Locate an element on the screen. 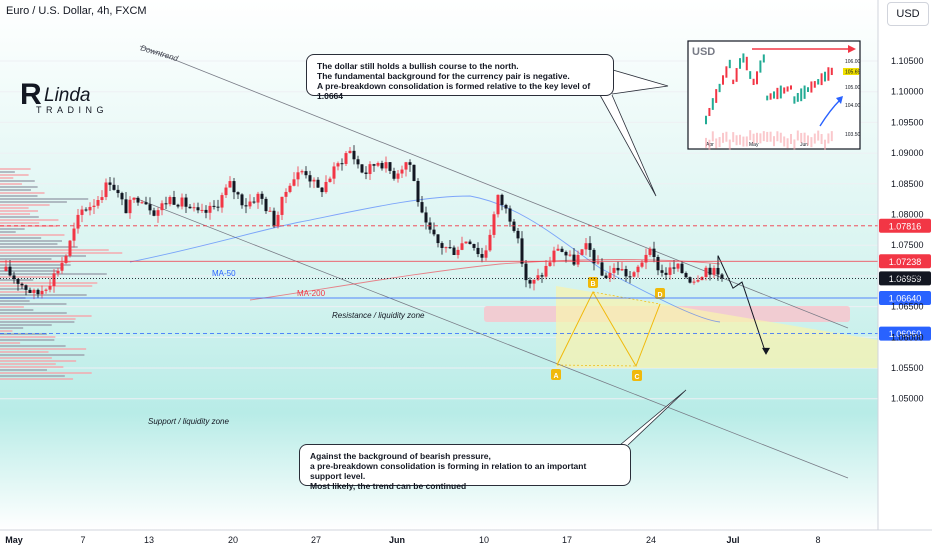  forecast-arrowhead is located at coordinates (766, 351).